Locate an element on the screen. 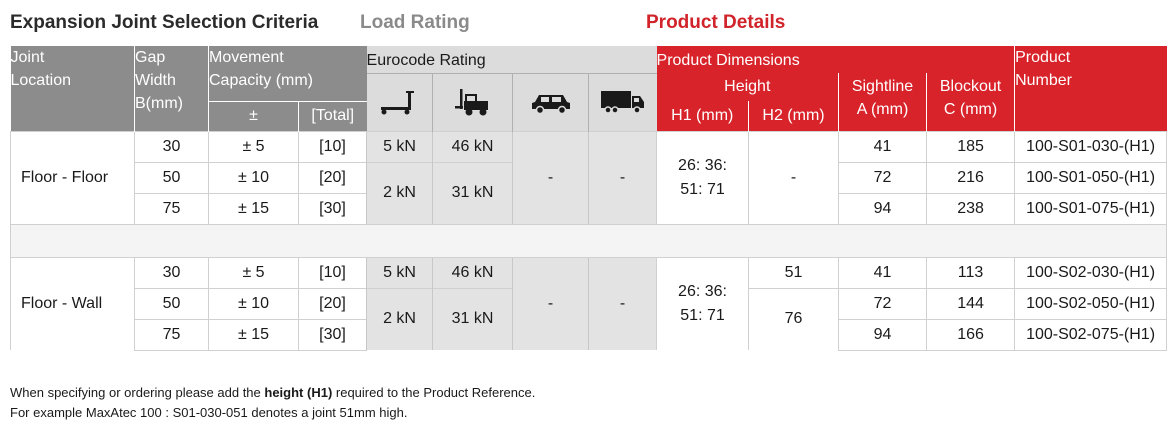 The height and width of the screenshot is (435, 1176). joint-location-cell: Floor - Floor is located at coordinates (72, 177).